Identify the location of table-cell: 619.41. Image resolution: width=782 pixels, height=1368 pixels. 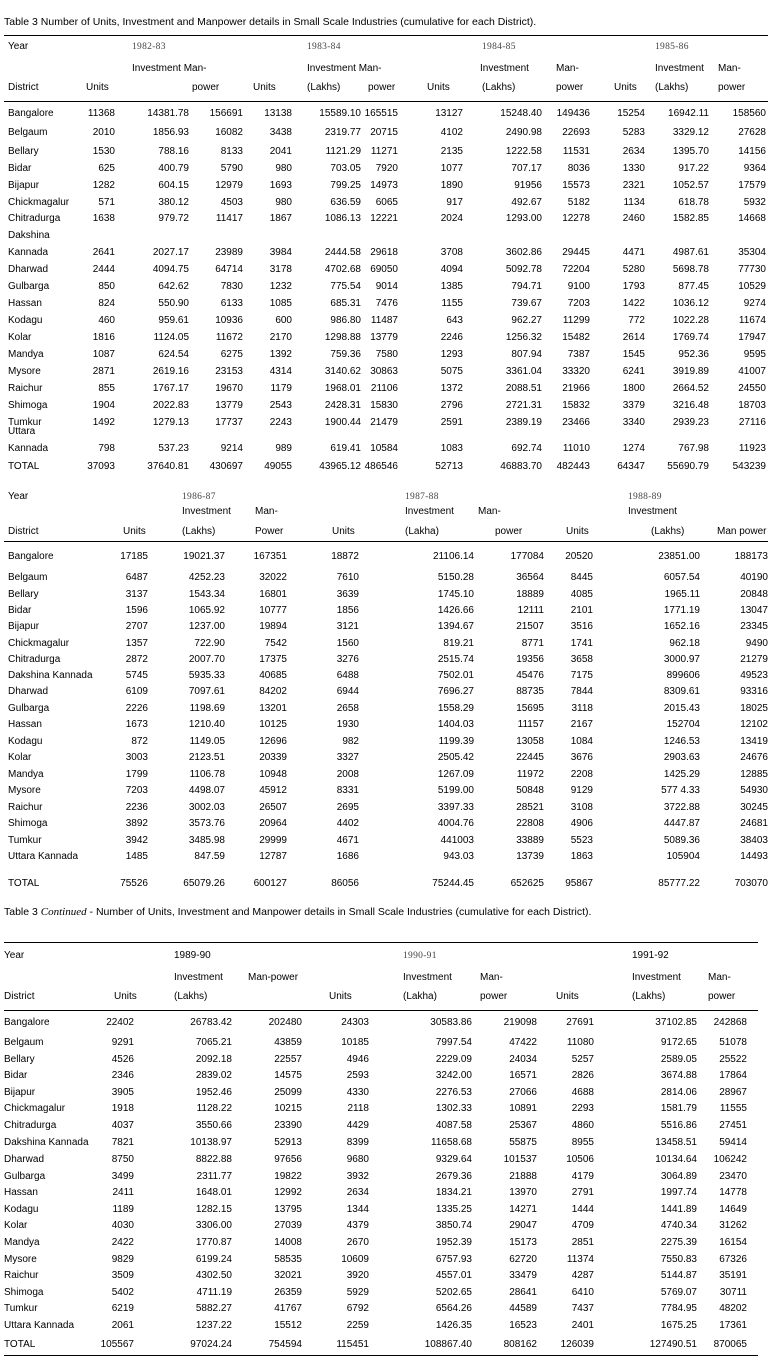
(345, 448).